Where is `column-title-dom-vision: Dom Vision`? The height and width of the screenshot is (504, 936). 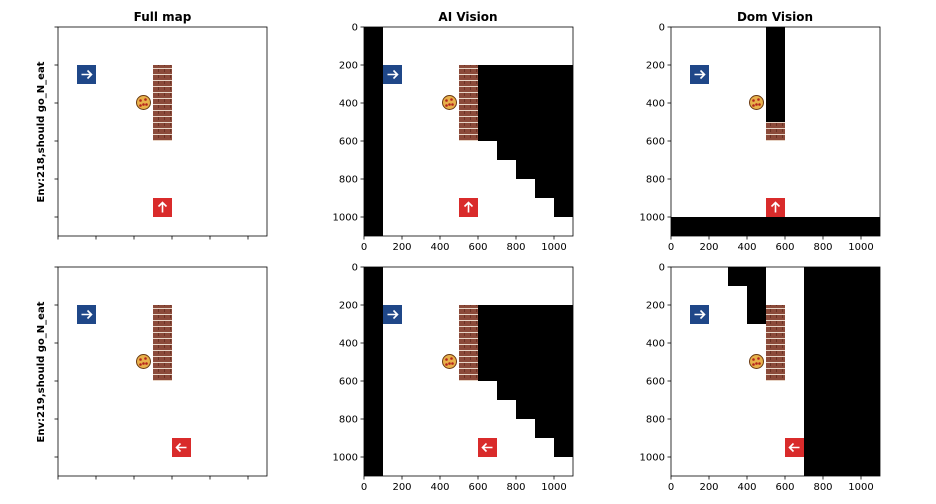 column-title-dom-vision: Dom Vision is located at coordinates (775, 17).